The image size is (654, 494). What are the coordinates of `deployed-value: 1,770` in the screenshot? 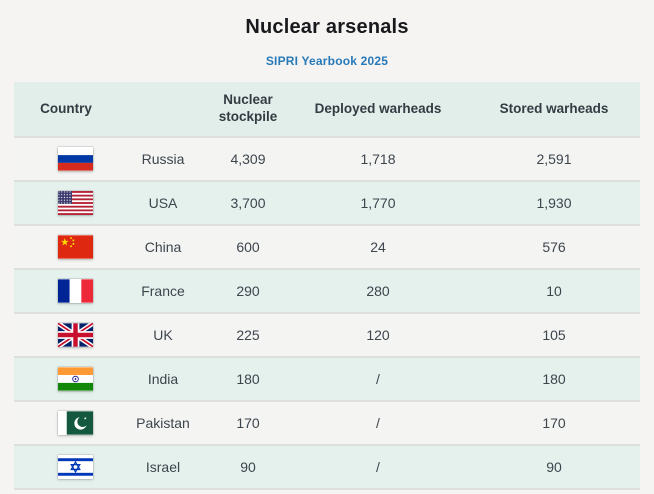 It's located at (378, 203).